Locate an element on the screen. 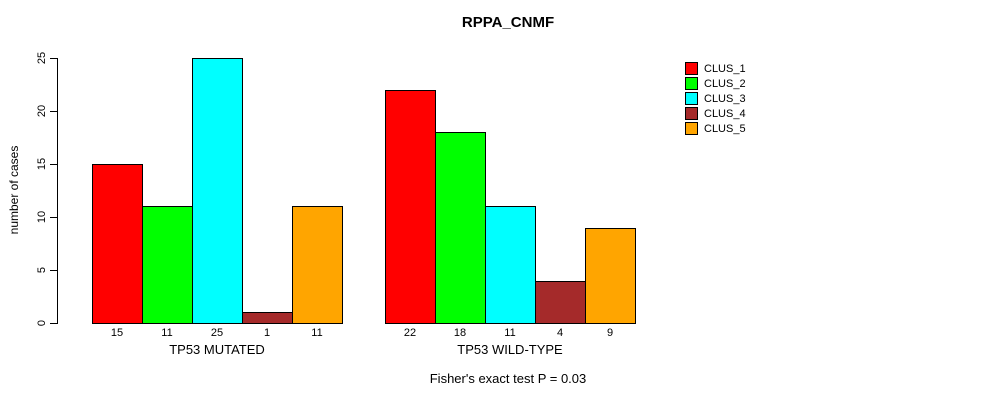 This screenshot has height=400, width=990. legend: CLUS_1 CLUS_2 CLUS_3 CLUS_4 CLUS_5 is located at coordinates (715, 98).